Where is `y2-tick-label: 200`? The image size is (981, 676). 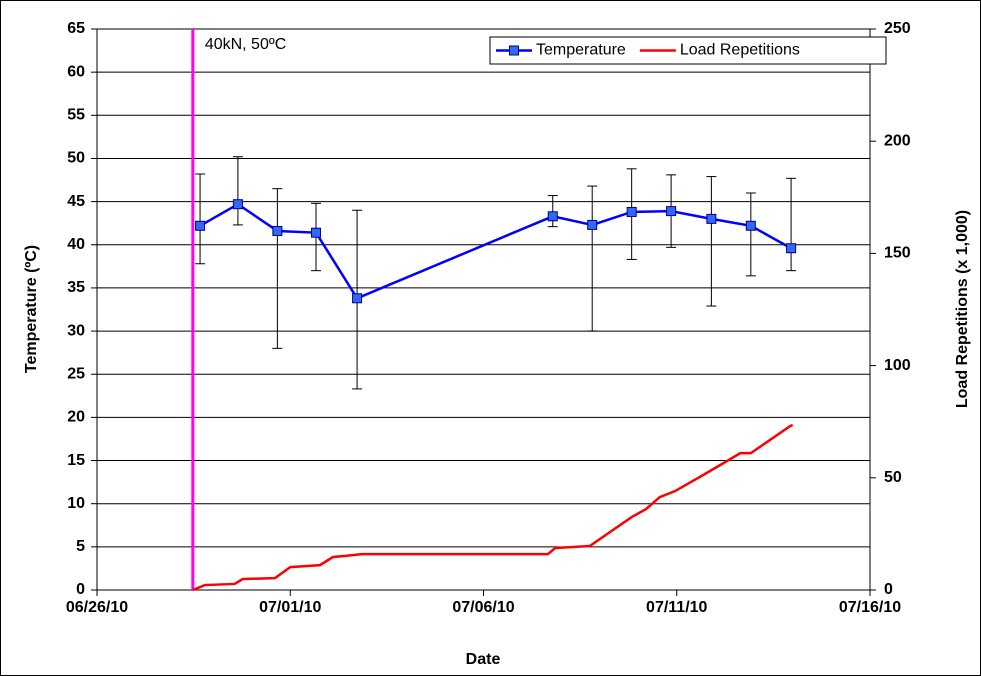 y2-tick-label: 200 is located at coordinates (897, 140).